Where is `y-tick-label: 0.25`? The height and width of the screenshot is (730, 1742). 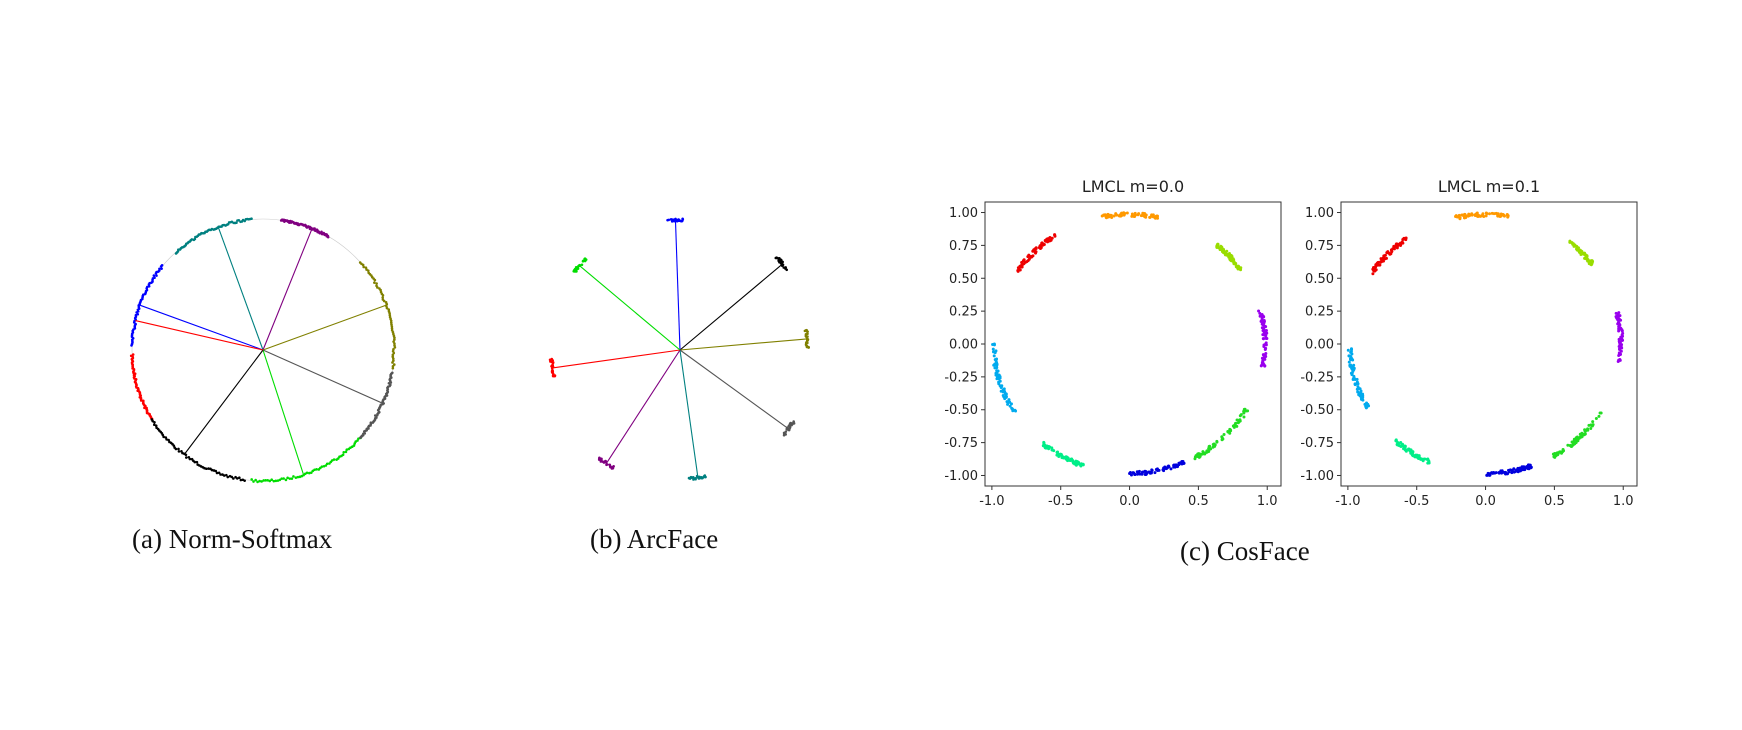
y-tick-label: 0.25 is located at coordinates (1319, 312).